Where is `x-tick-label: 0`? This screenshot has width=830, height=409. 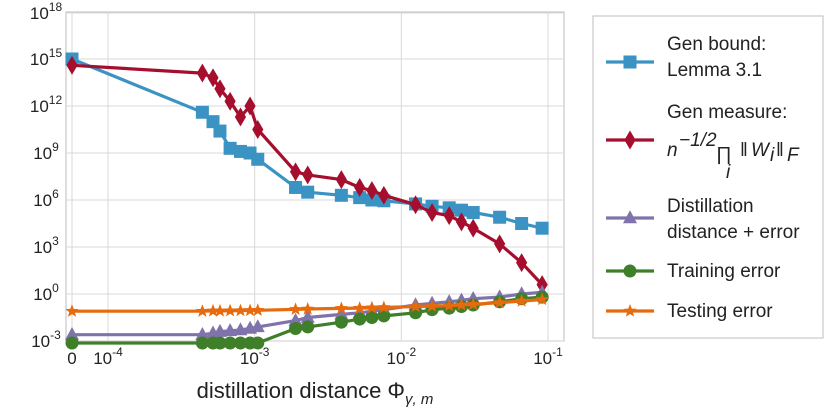 x-tick-label: 0 is located at coordinates (71, 358).